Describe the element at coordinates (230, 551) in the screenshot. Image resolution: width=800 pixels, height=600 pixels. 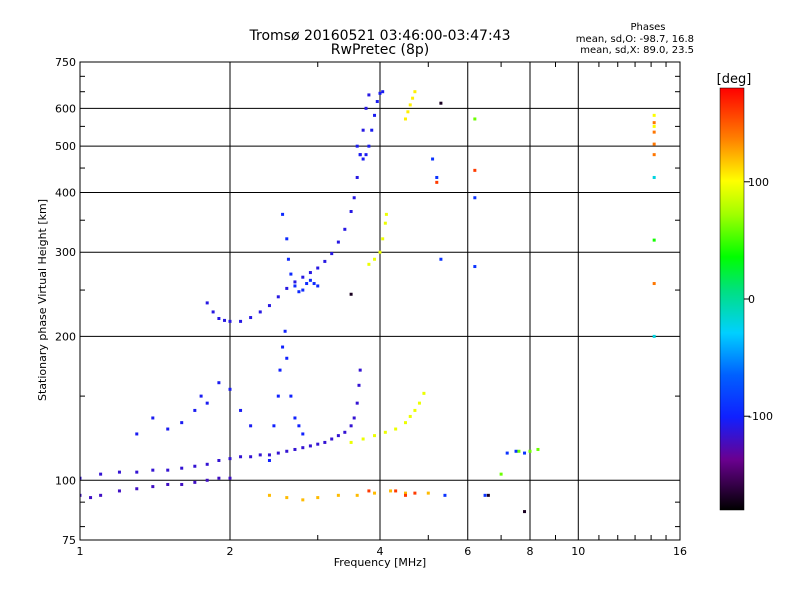
I see `x-tick-label: 2` at that location.